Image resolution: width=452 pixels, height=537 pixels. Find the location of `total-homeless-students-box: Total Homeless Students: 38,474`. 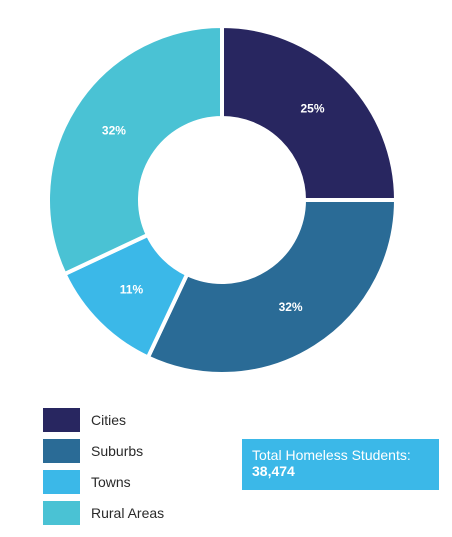

total-homeless-students-box: Total Homeless Students: 38,474 is located at coordinates (340, 464).